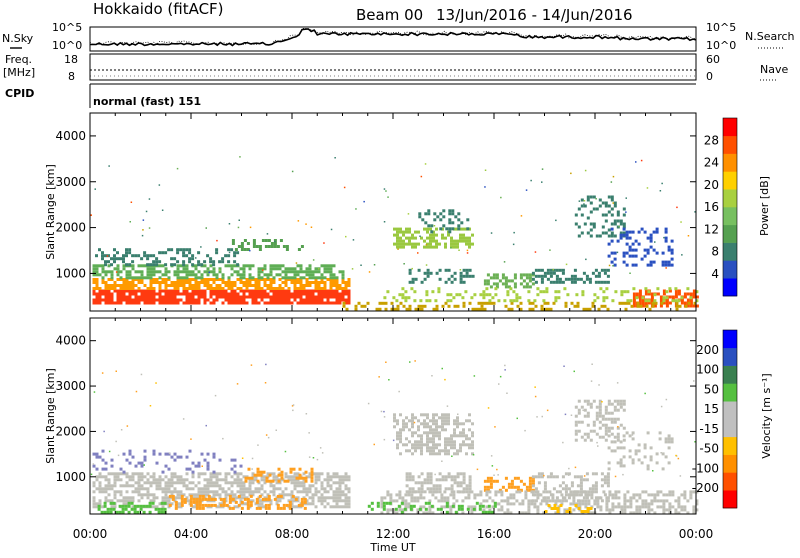  Describe the element at coordinates (118, 455) in the screenshot. I see `velocity-scatter-point` at that location.